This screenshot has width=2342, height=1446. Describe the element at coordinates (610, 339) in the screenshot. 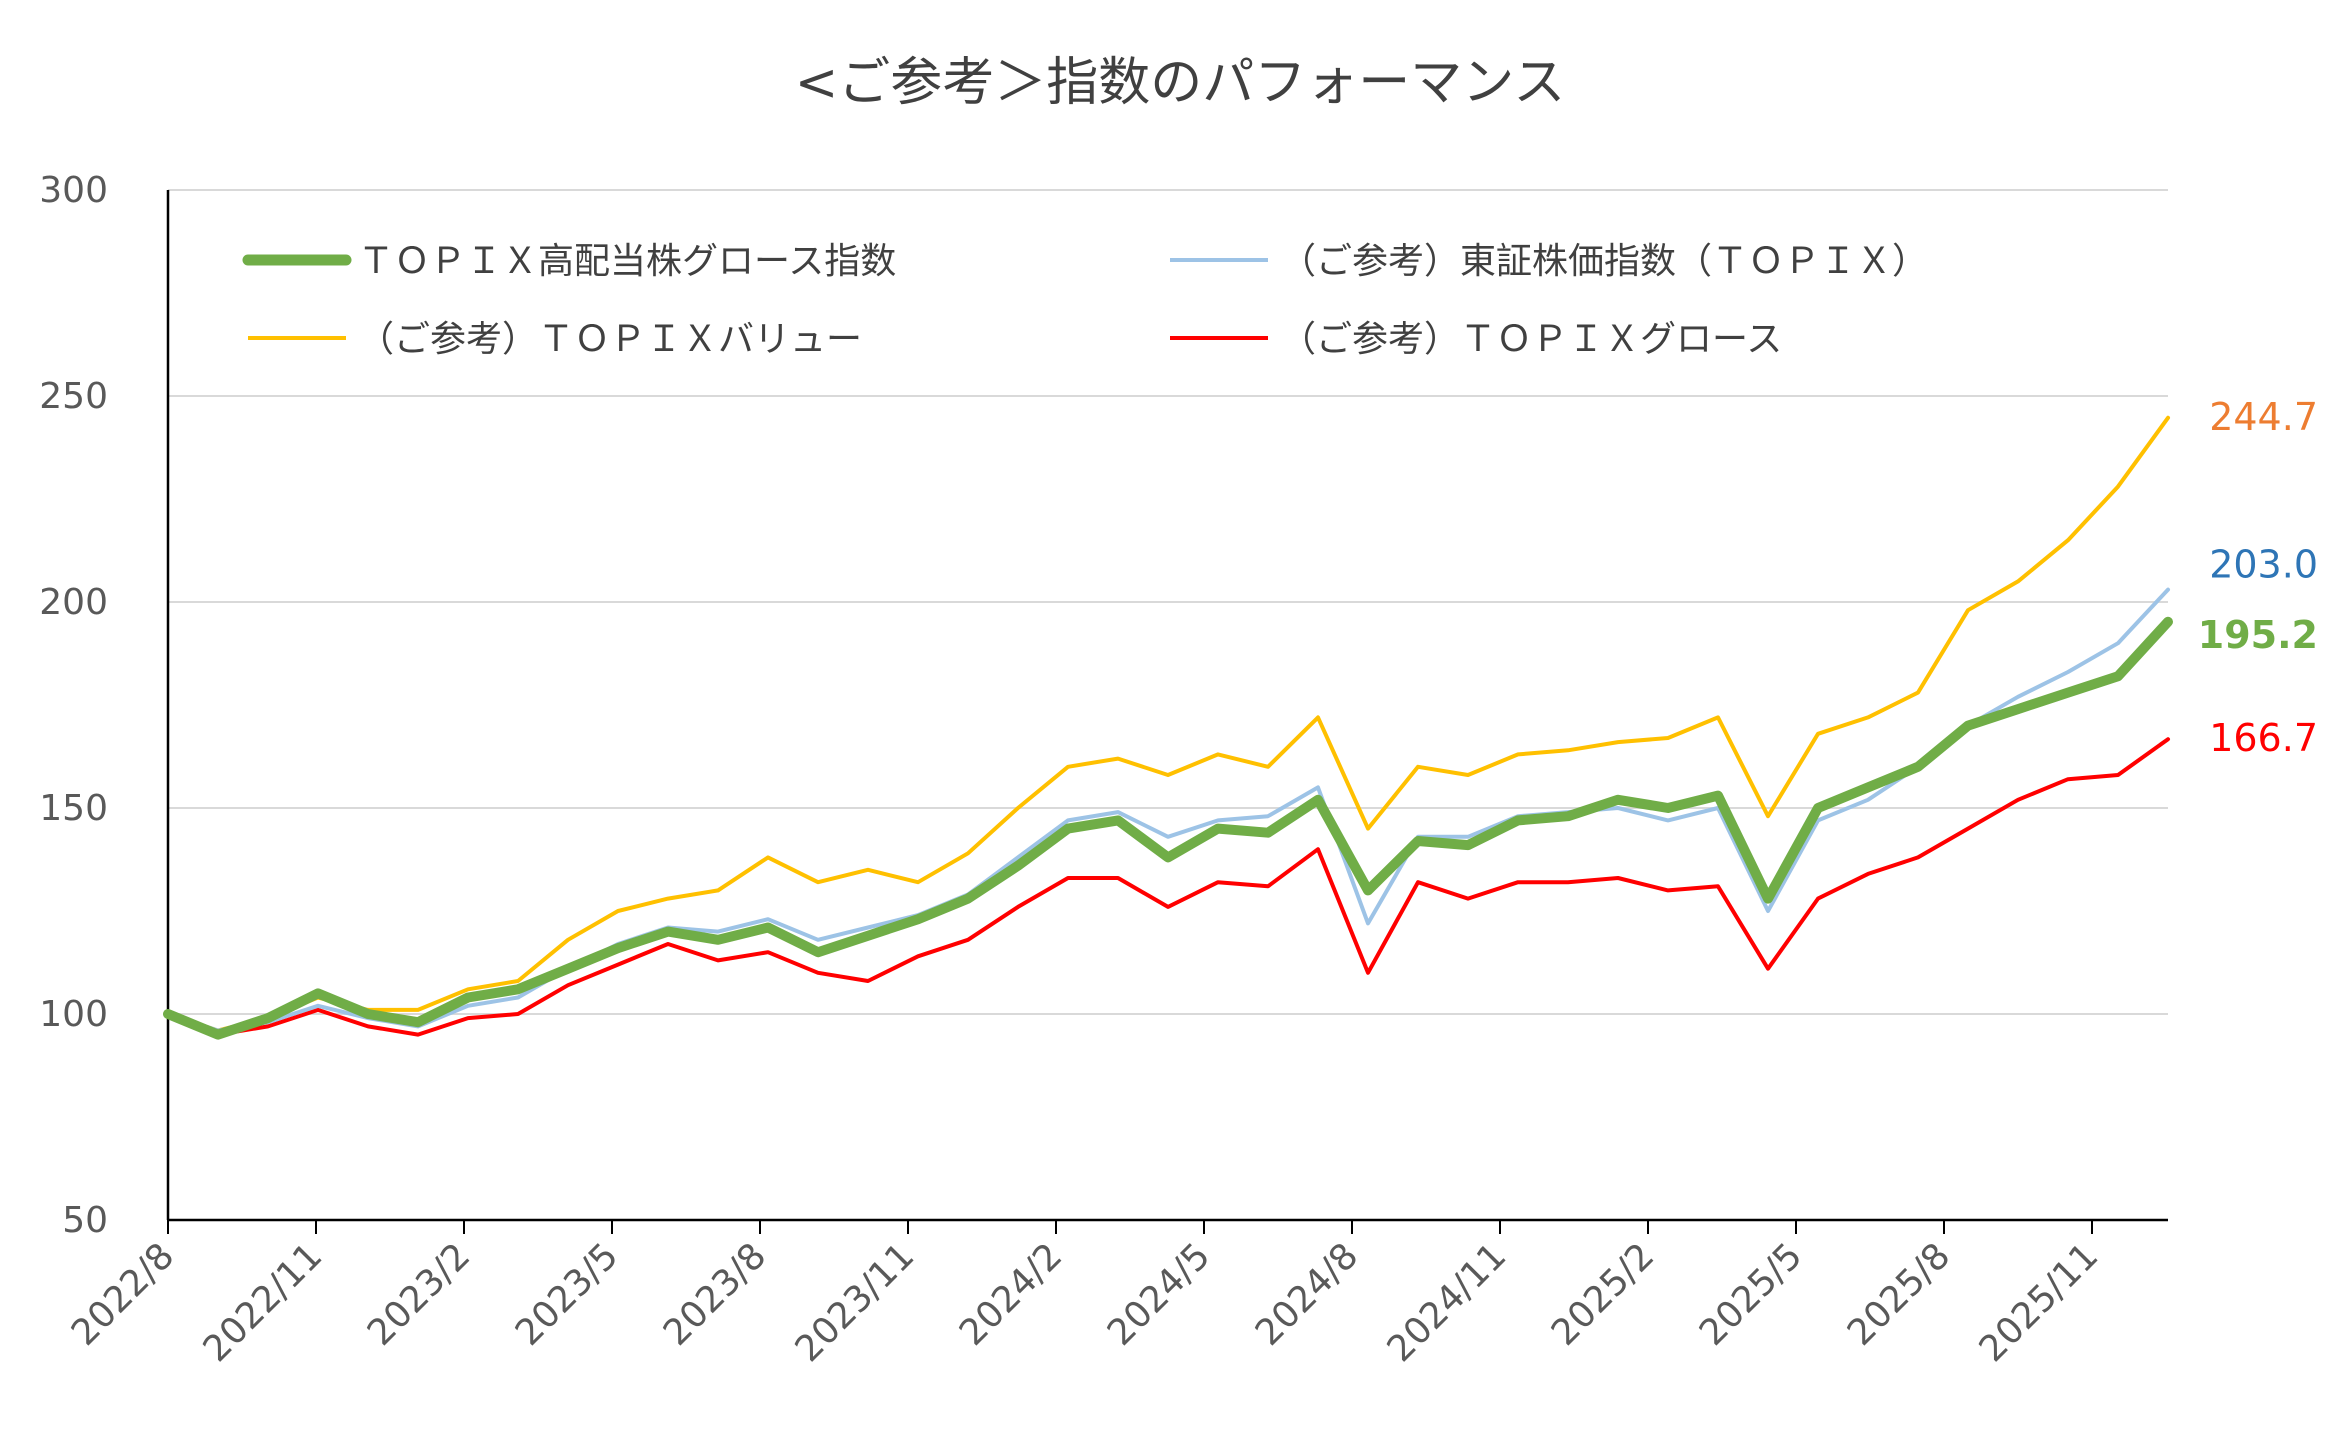

I see `legend-label-2: （ご参考）ＴＯＰＩＸバリュー` at that location.